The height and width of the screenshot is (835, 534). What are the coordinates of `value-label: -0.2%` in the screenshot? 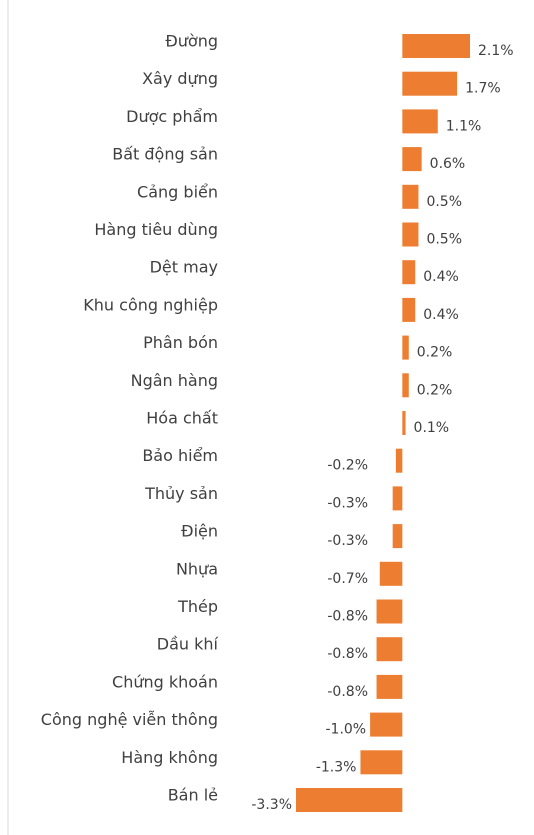 It's located at (347, 466).